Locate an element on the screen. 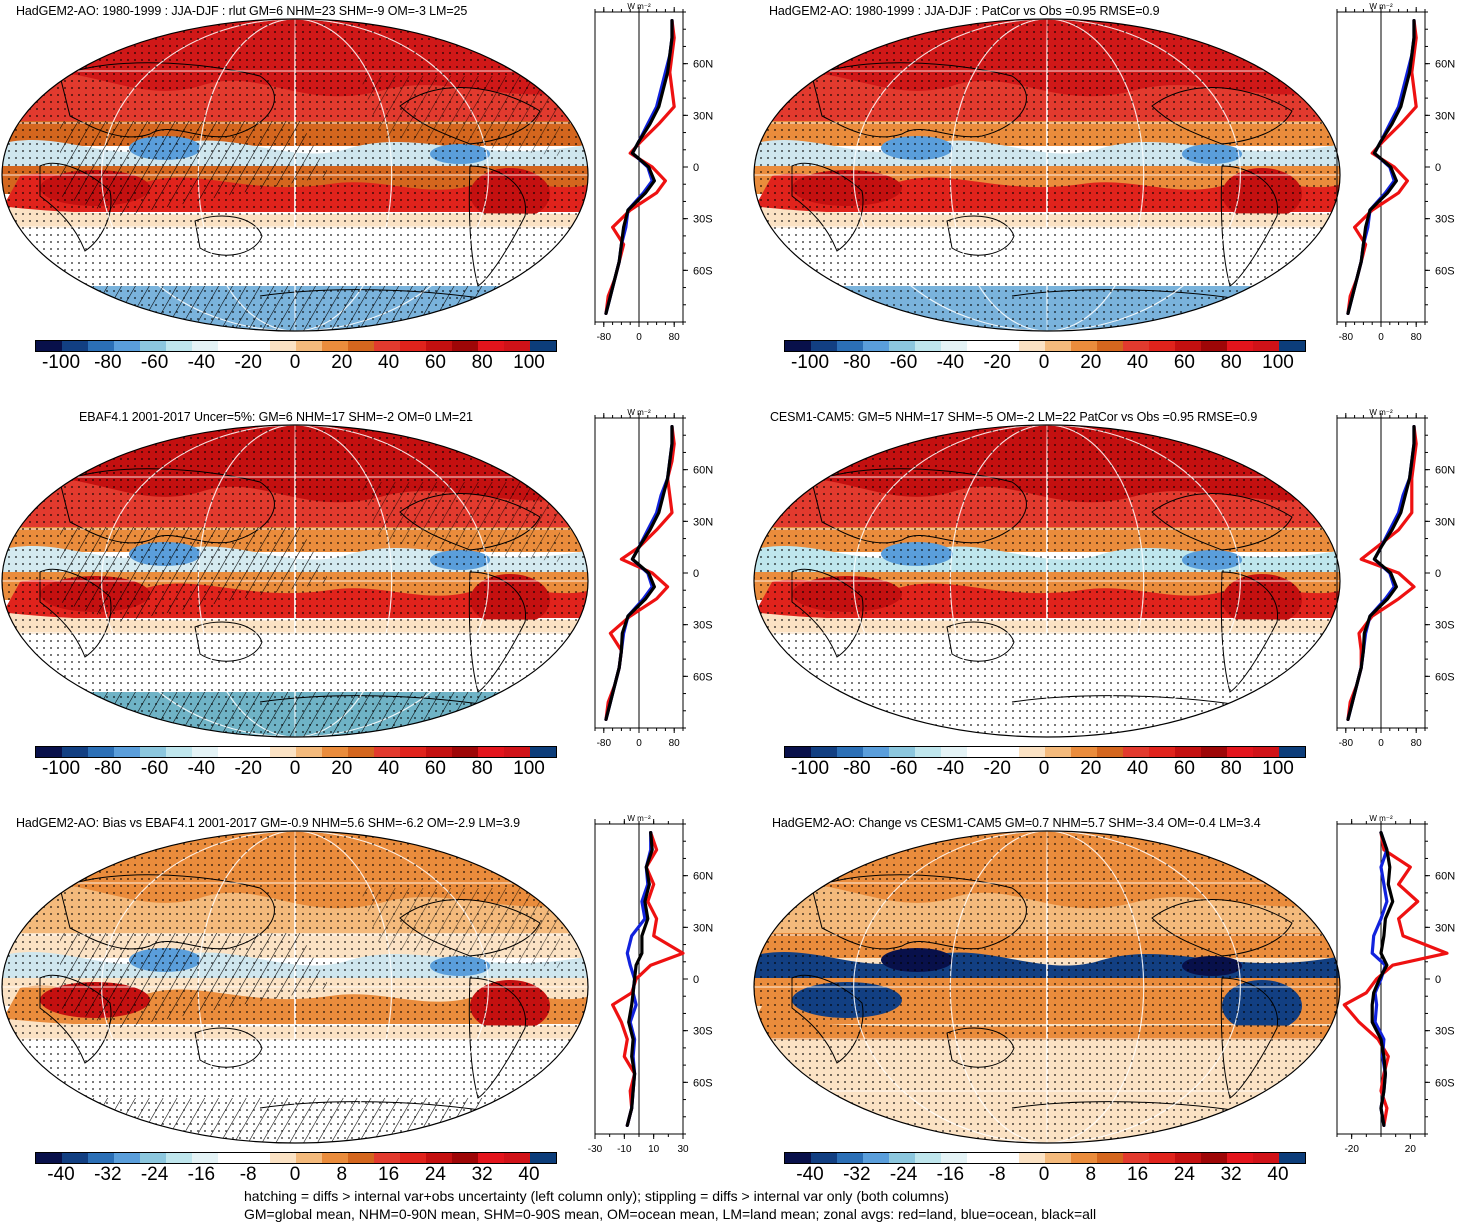  colorbar-tick-label: -8 is located at coordinates (248, 1174).